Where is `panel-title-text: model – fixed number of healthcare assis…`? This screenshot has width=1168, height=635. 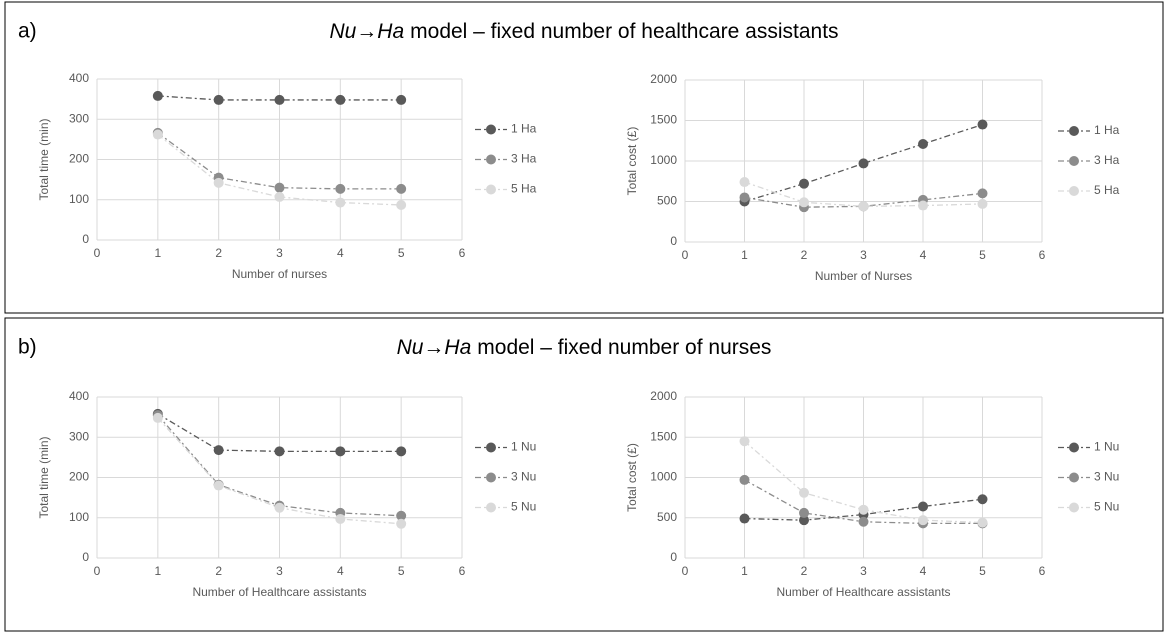
panel-title-text: model – fixed number of healthcare assis… is located at coordinates (624, 31).